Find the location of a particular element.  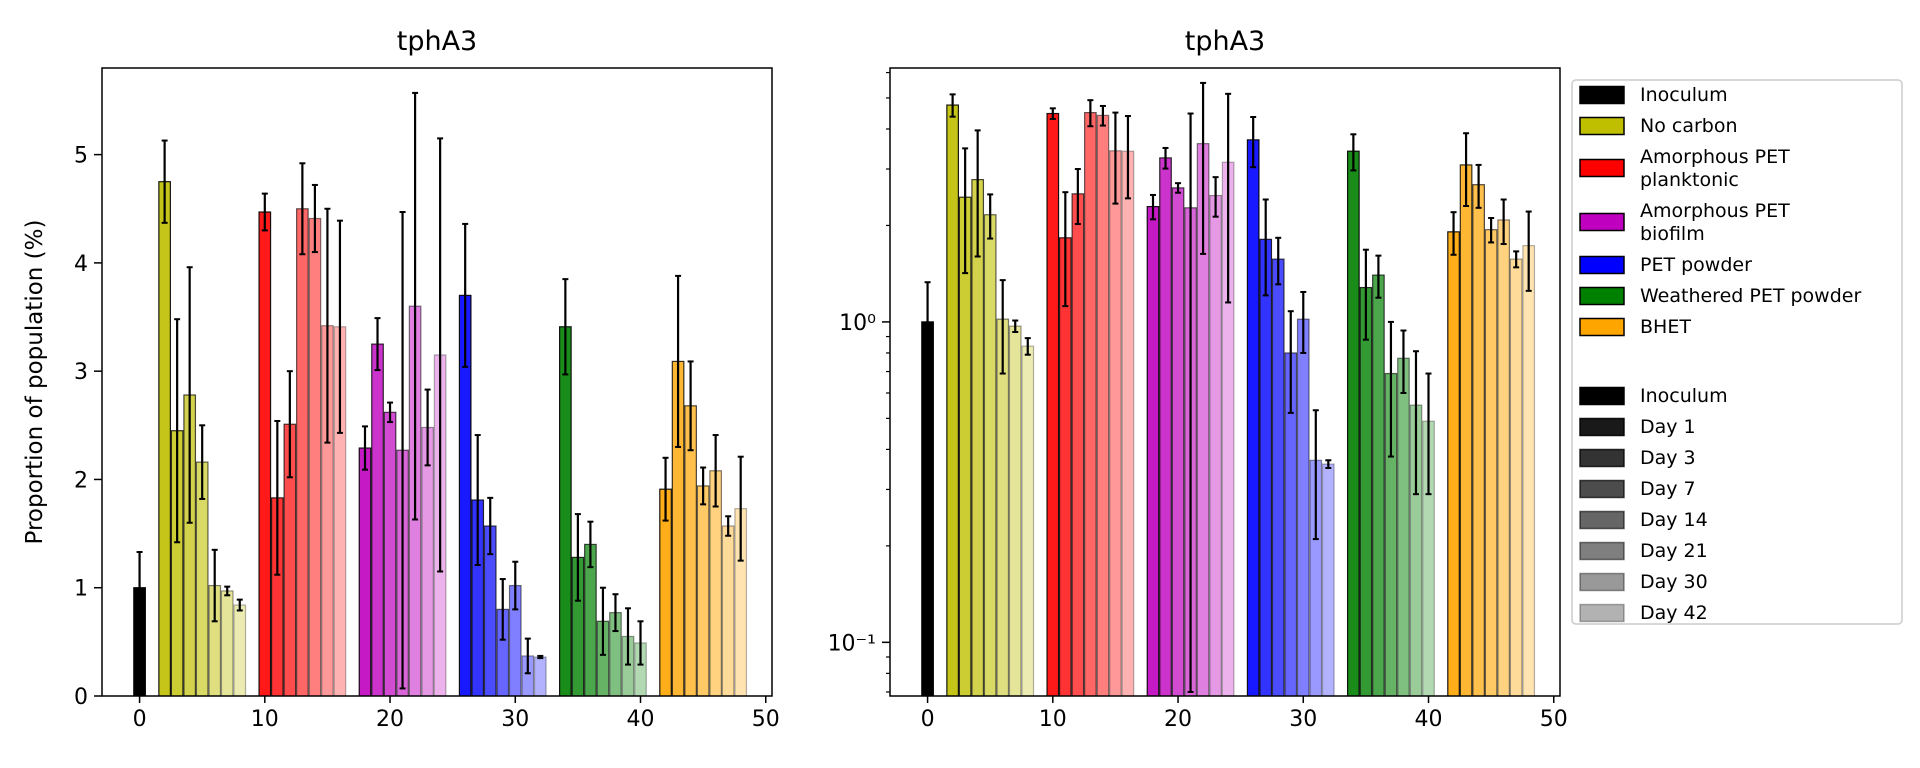

y-tick-label: 0 is located at coordinates (81, 697).